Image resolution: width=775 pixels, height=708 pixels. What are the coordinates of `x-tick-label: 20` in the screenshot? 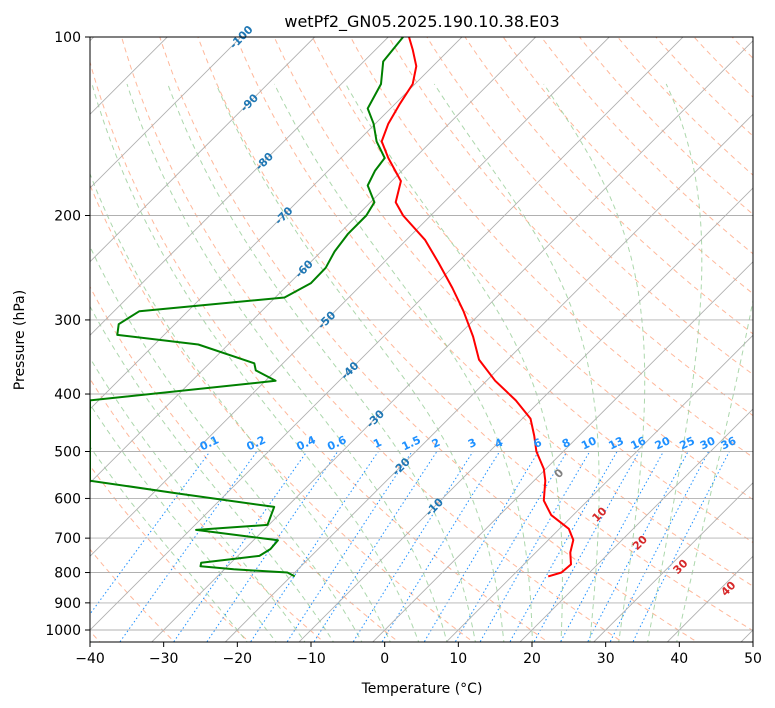 It's located at (532, 659).